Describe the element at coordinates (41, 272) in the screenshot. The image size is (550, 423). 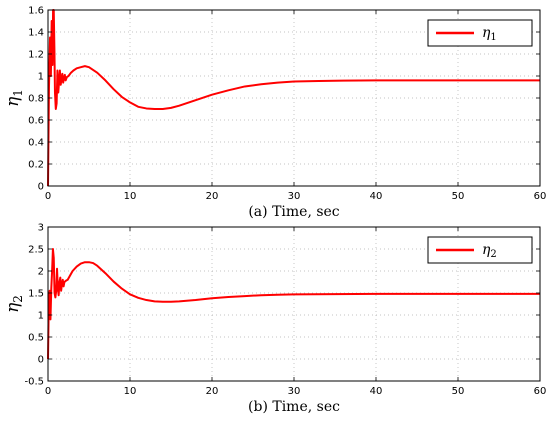
I see `y-tick-label: 2` at that location.